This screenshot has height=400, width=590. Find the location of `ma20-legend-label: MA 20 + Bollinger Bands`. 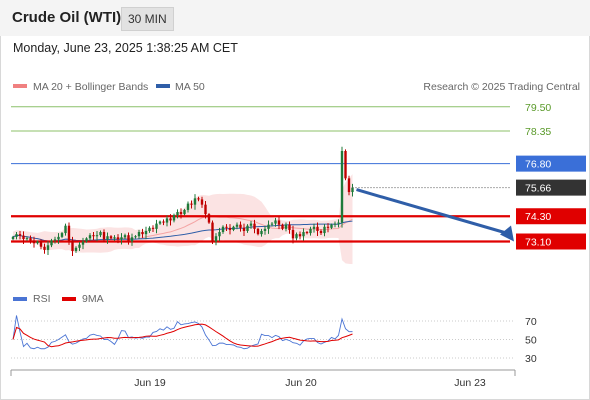

ma20-legend-label: MA 20 + Bollinger Bands is located at coordinates (90, 87).